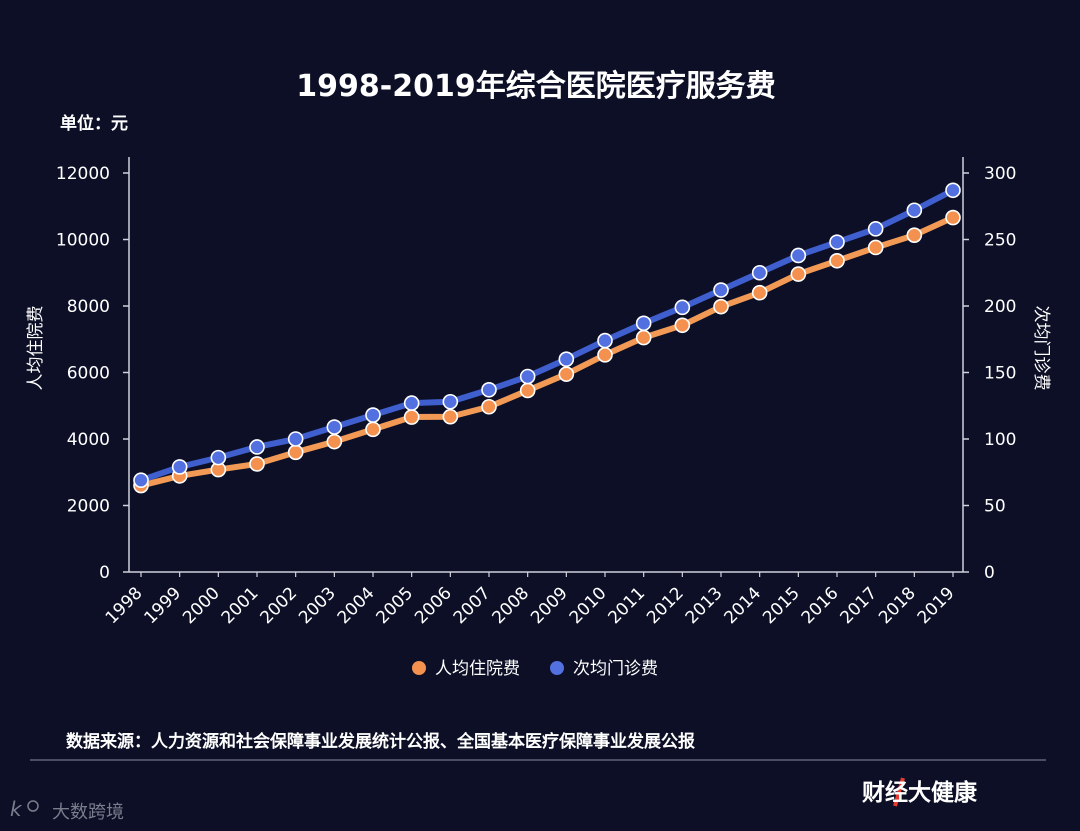 This screenshot has height=831, width=1080. I want to click on y-right-tick-label: 300, so click(1000, 174).